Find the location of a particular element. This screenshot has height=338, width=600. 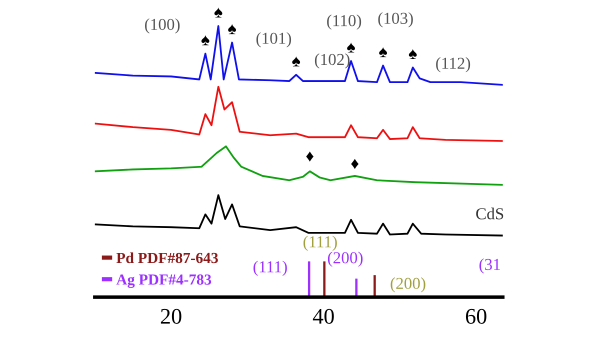

annotation: (103) is located at coordinates (395, 20).